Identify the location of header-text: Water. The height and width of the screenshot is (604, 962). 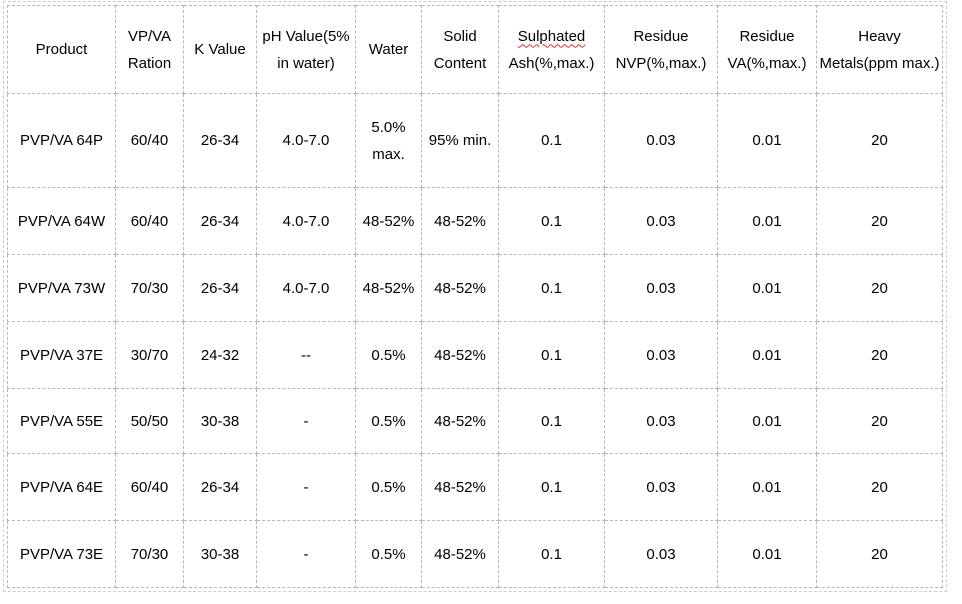
(388, 49).